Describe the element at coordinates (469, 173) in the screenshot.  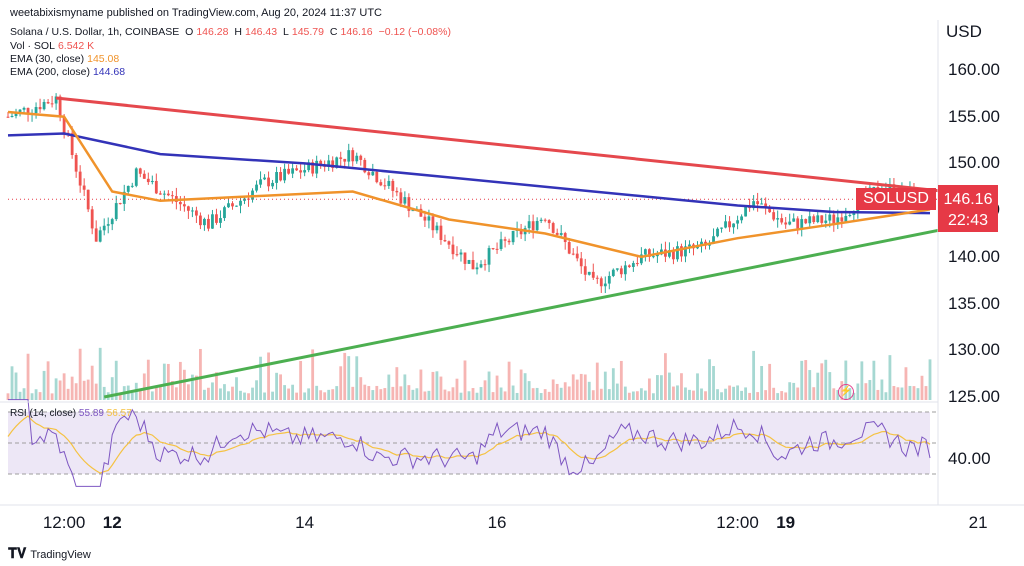
I see `ema200-line` at that location.